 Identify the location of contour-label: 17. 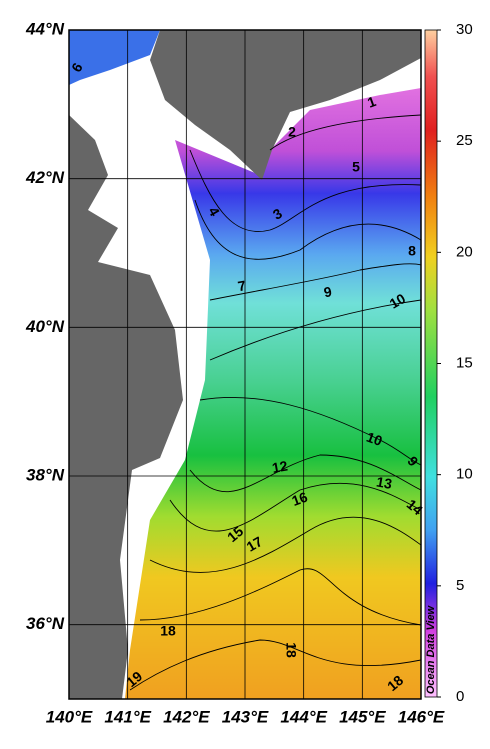
(255, 544).